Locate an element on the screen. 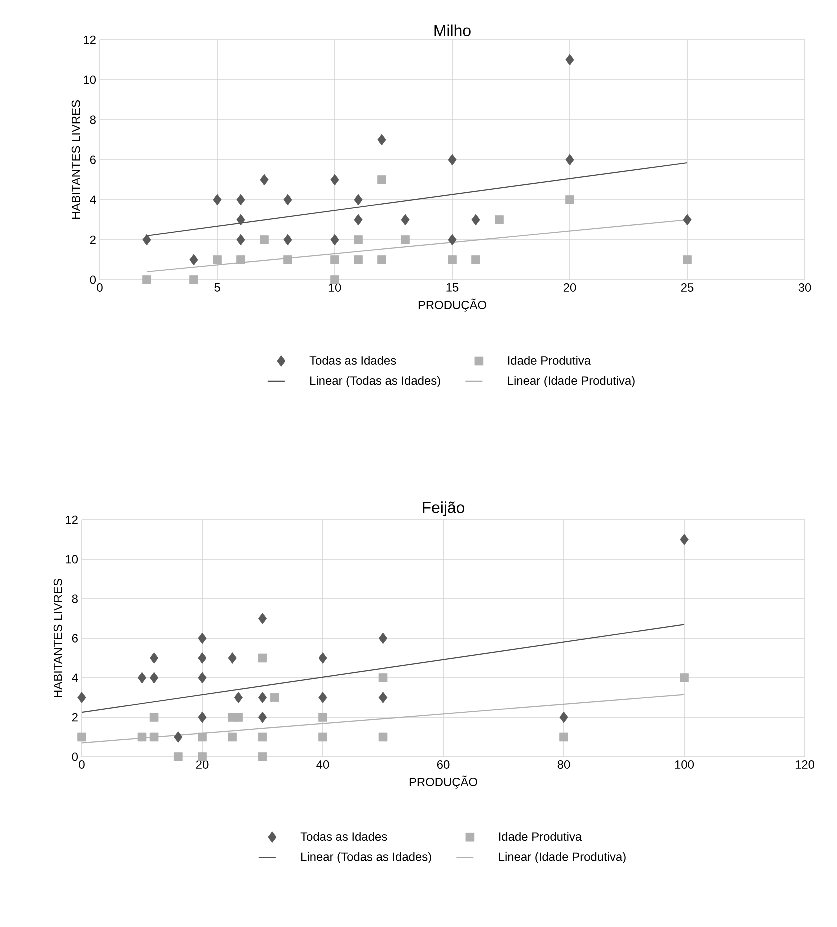 This screenshot has height=927, width=837. x-tick-label: 15 is located at coordinates (452, 288).